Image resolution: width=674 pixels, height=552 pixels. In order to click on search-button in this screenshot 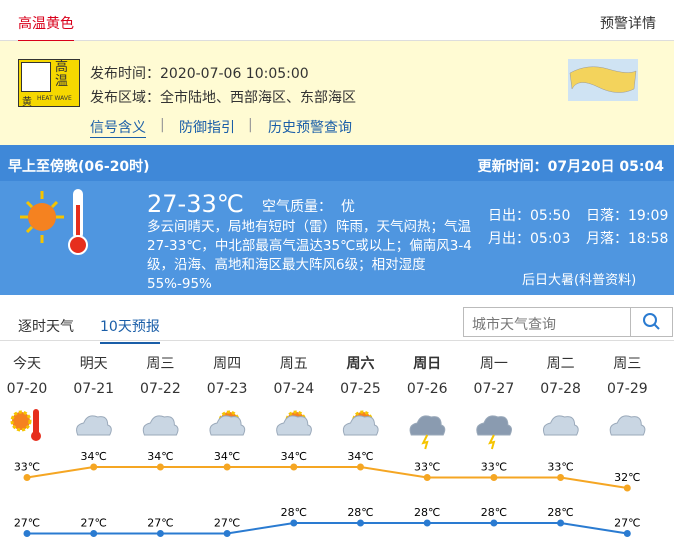, I will do `click(651, 322)`.